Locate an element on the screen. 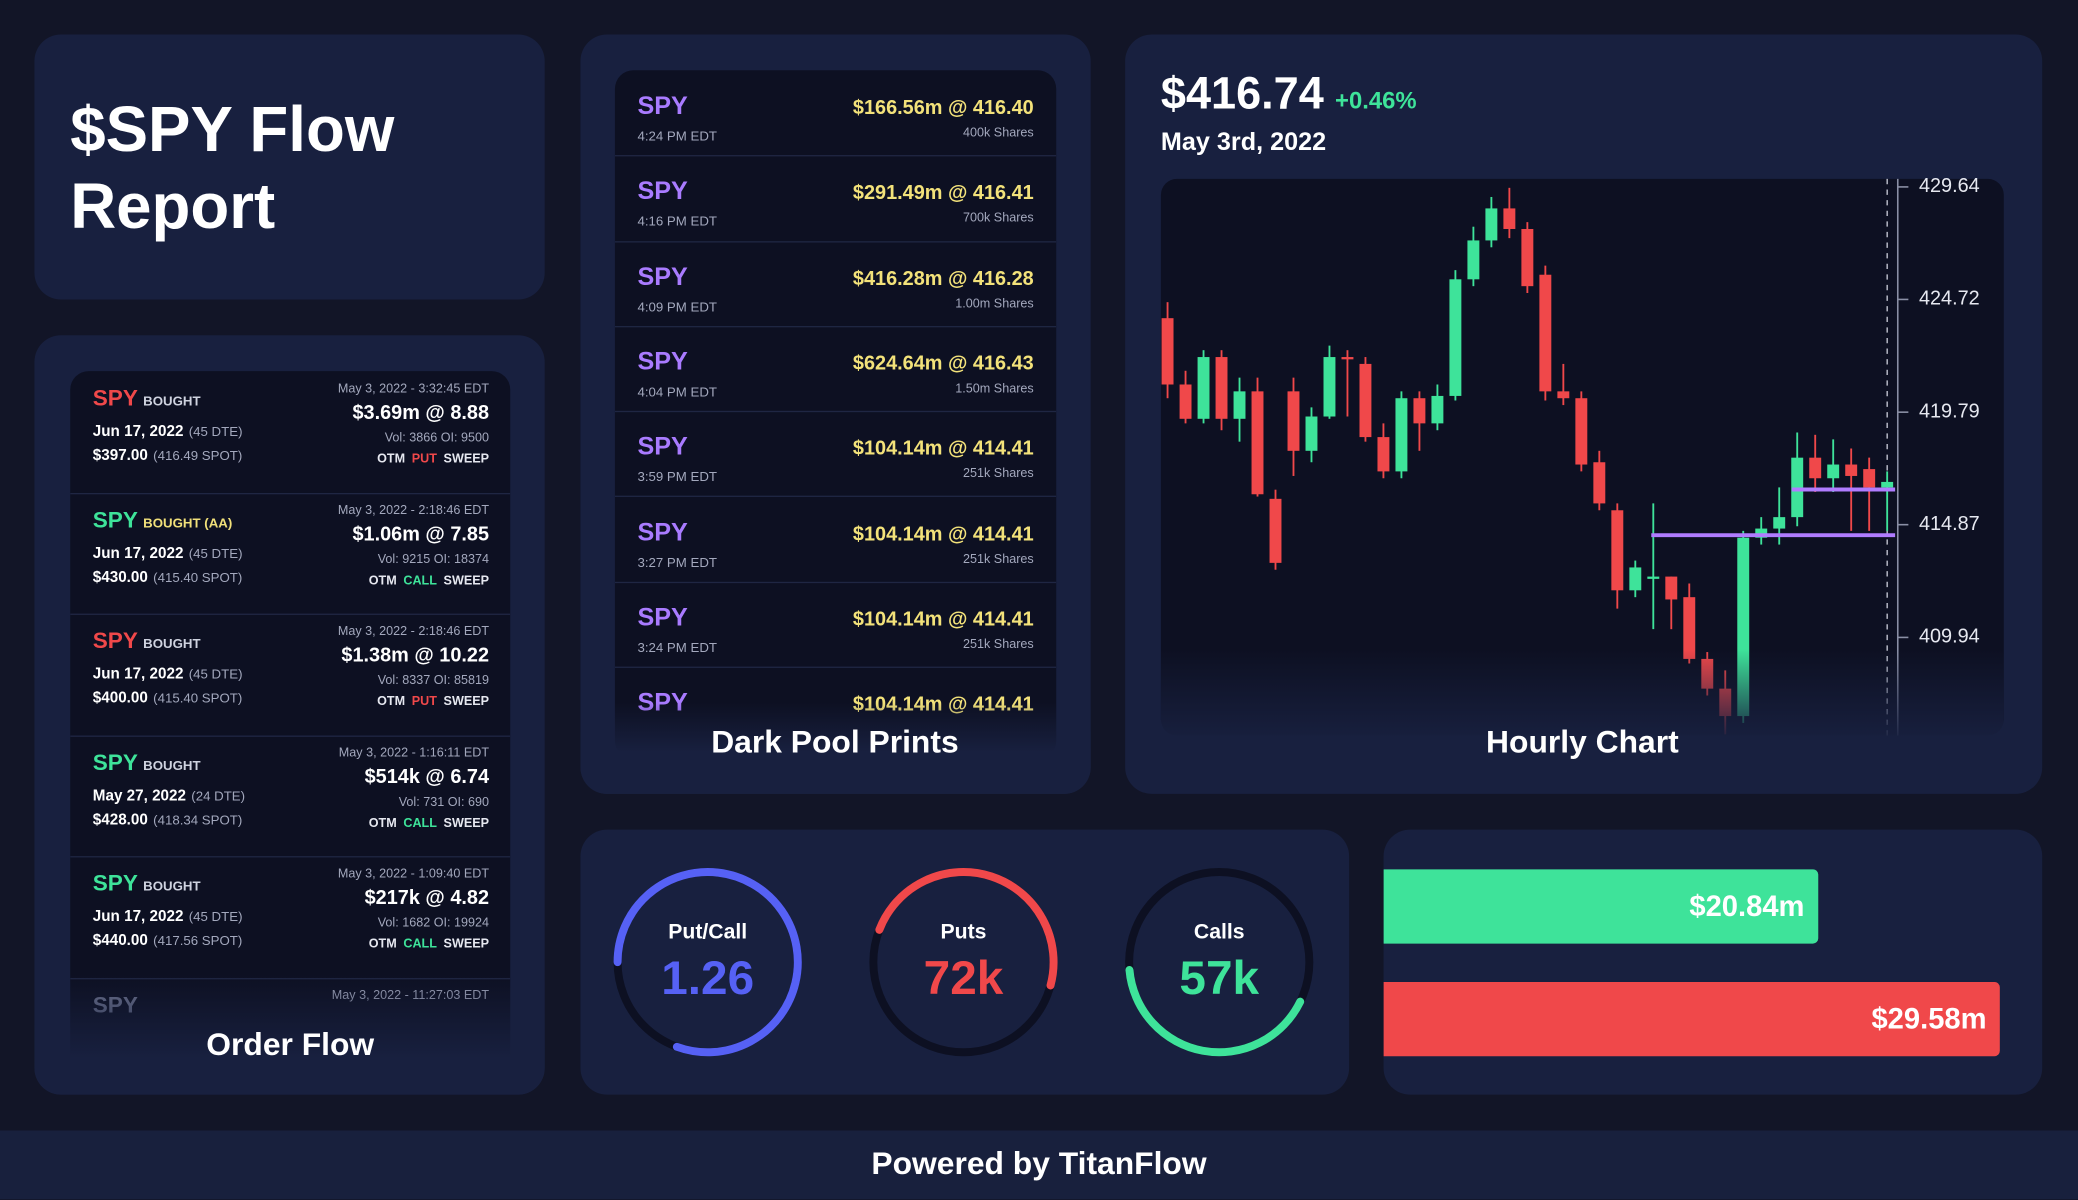 This screenshot has height=1200, width=2078. y-tick-label: 414.87 is located at coordinates (1949, 524).